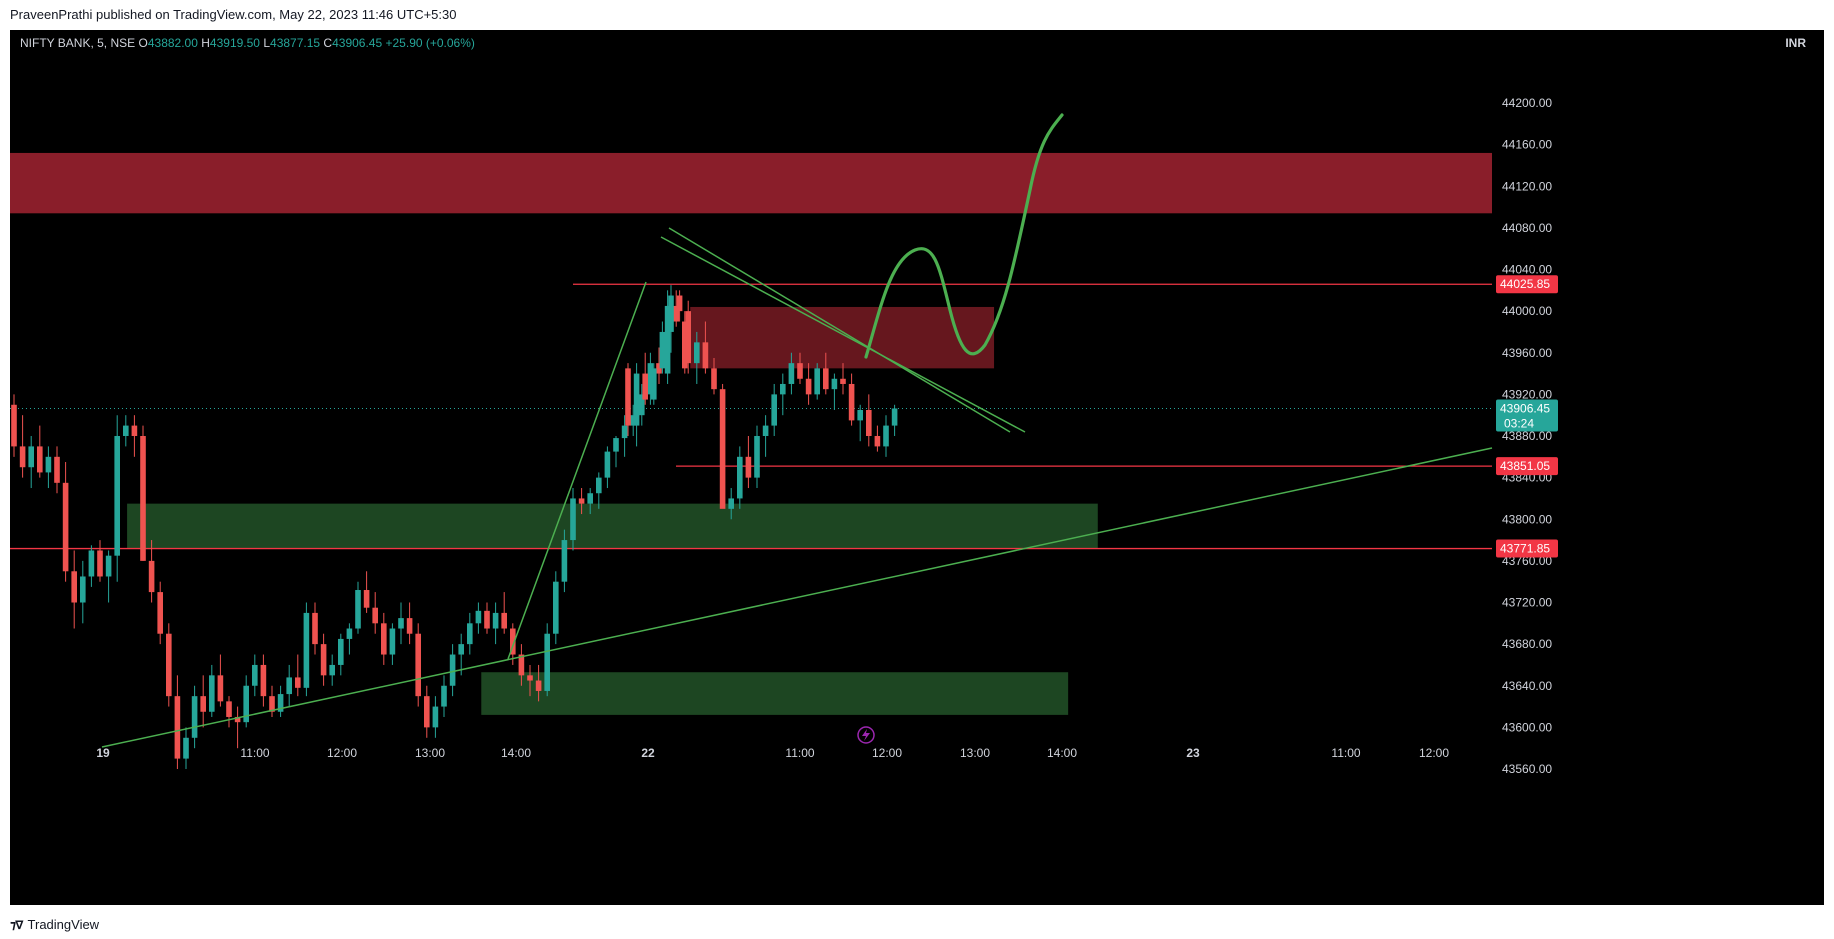 The image size is (1834, 939). I want to click on symbol-label: NIFTY BANK, 5, NSE, so click(78, 43).